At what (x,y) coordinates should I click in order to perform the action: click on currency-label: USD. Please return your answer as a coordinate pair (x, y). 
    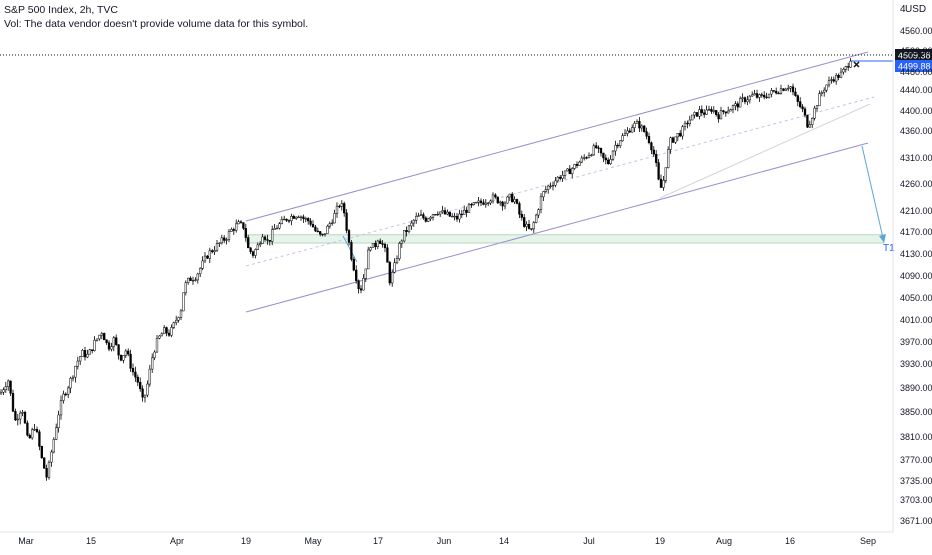
    Looking at the image, I should click on (915, 9).